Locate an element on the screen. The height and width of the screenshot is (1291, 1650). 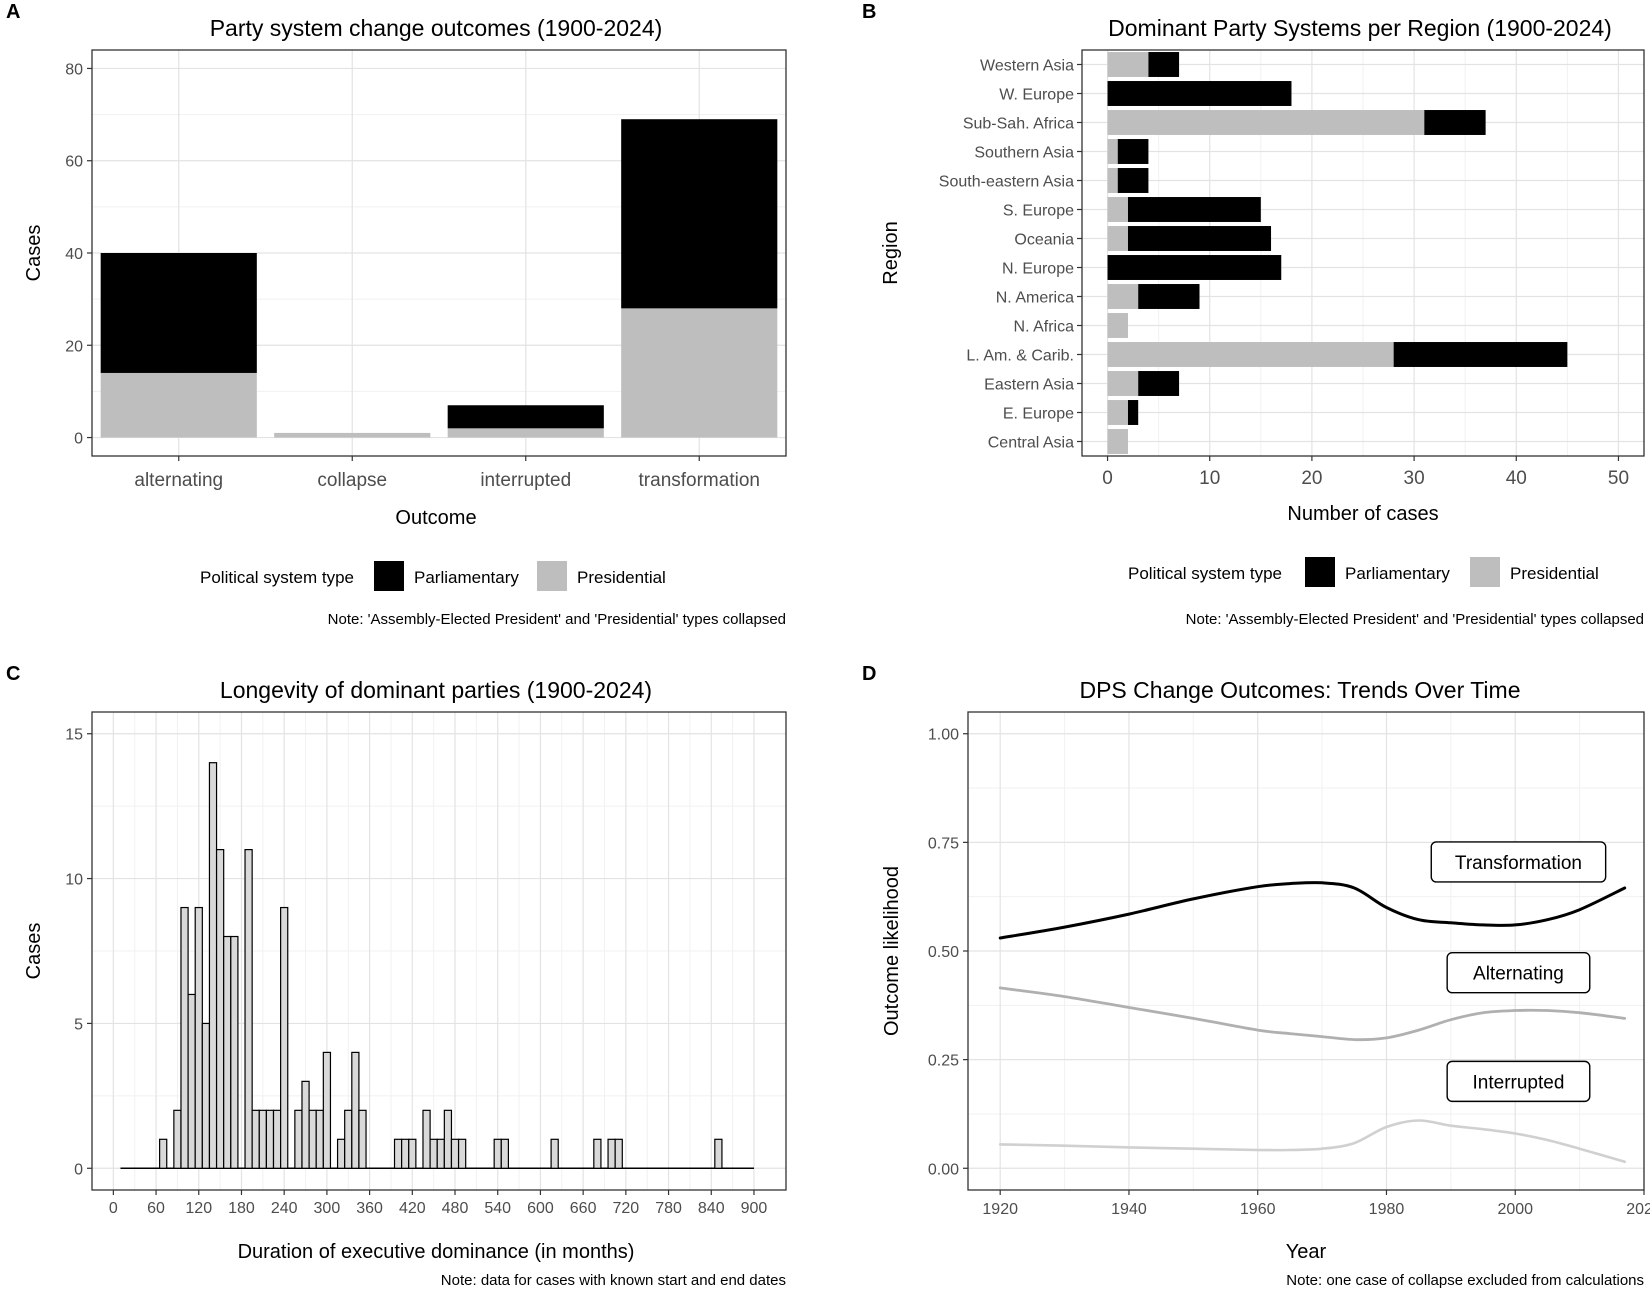
panel-d-line-transformation is located at coordinates (1312, 910).